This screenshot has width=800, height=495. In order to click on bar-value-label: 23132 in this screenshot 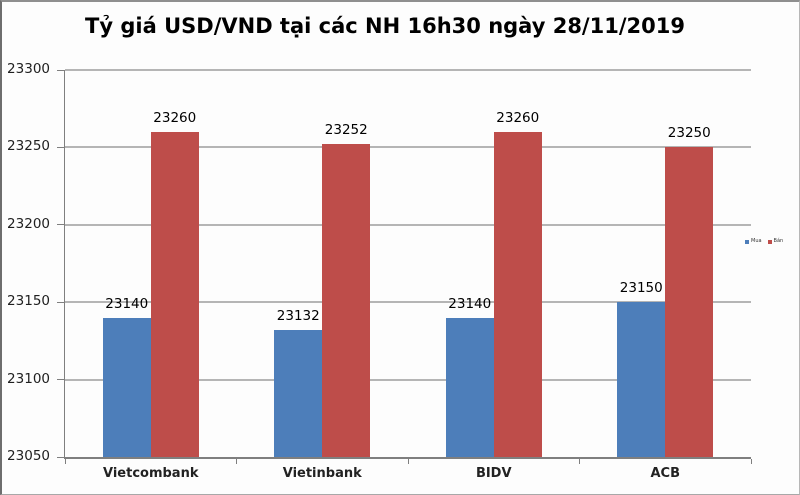, I will do `click(298, 316)`.